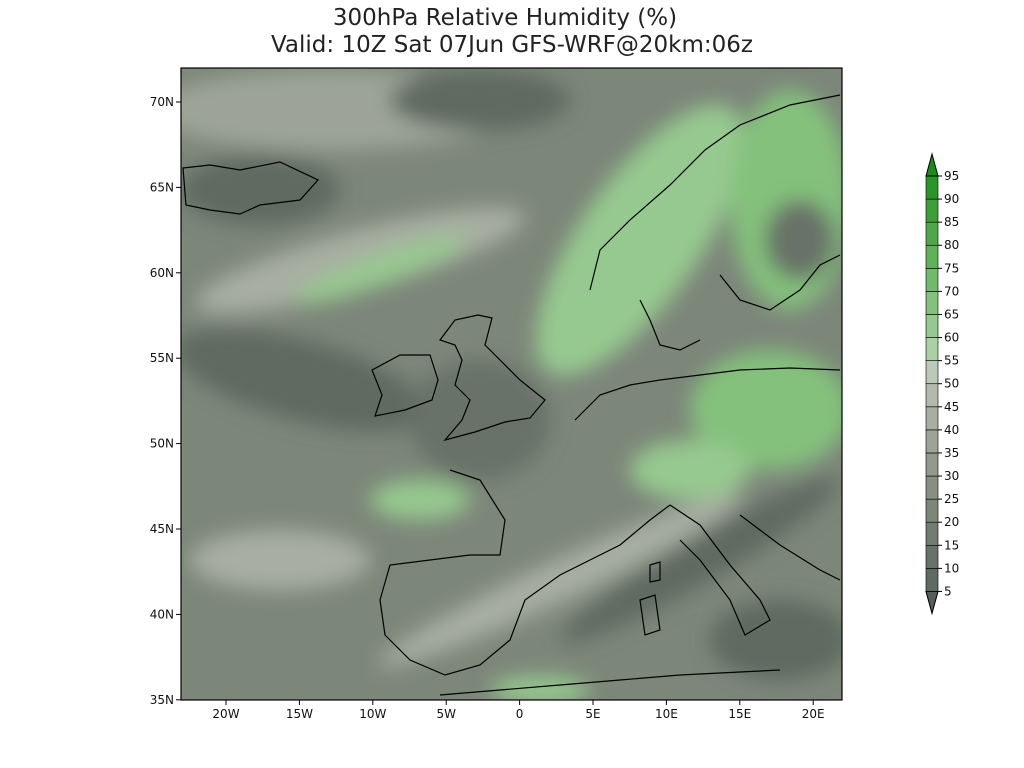 This screenshot has width=1024, height=768. What do you see at coordinates (162, 700) in the screenshot?
I see `lat-label: 35N` at bounding box center [162, 700].